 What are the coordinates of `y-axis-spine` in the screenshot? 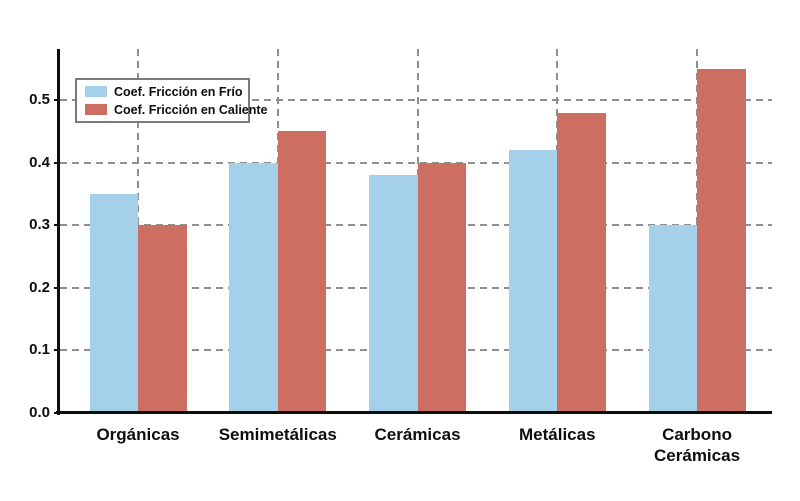 It's located at (58, 232).